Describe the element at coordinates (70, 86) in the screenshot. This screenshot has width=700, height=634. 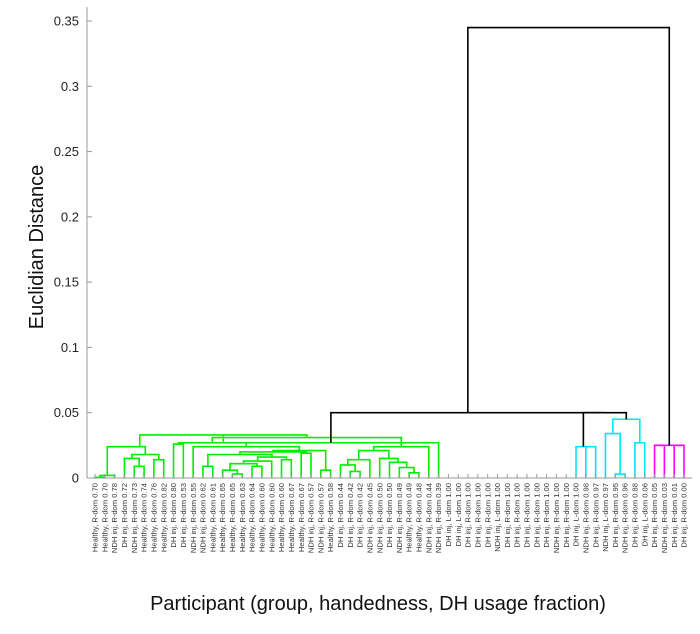
I see `y-tick-label: 0.3` at that location.